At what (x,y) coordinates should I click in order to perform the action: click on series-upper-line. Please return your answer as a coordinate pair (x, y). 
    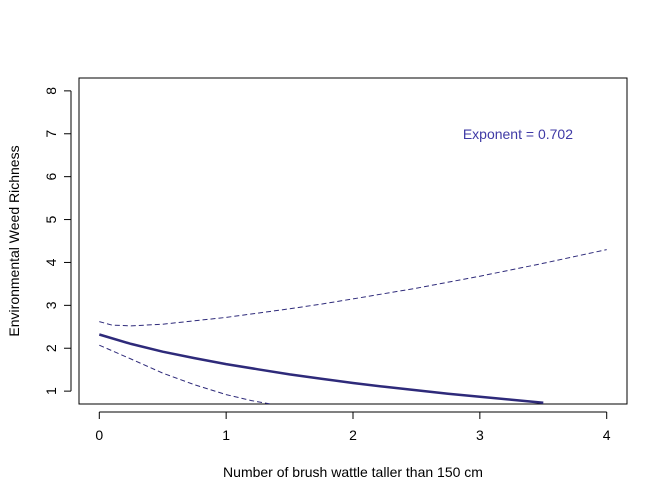
    Looking at the image, I should click on (353, 288).